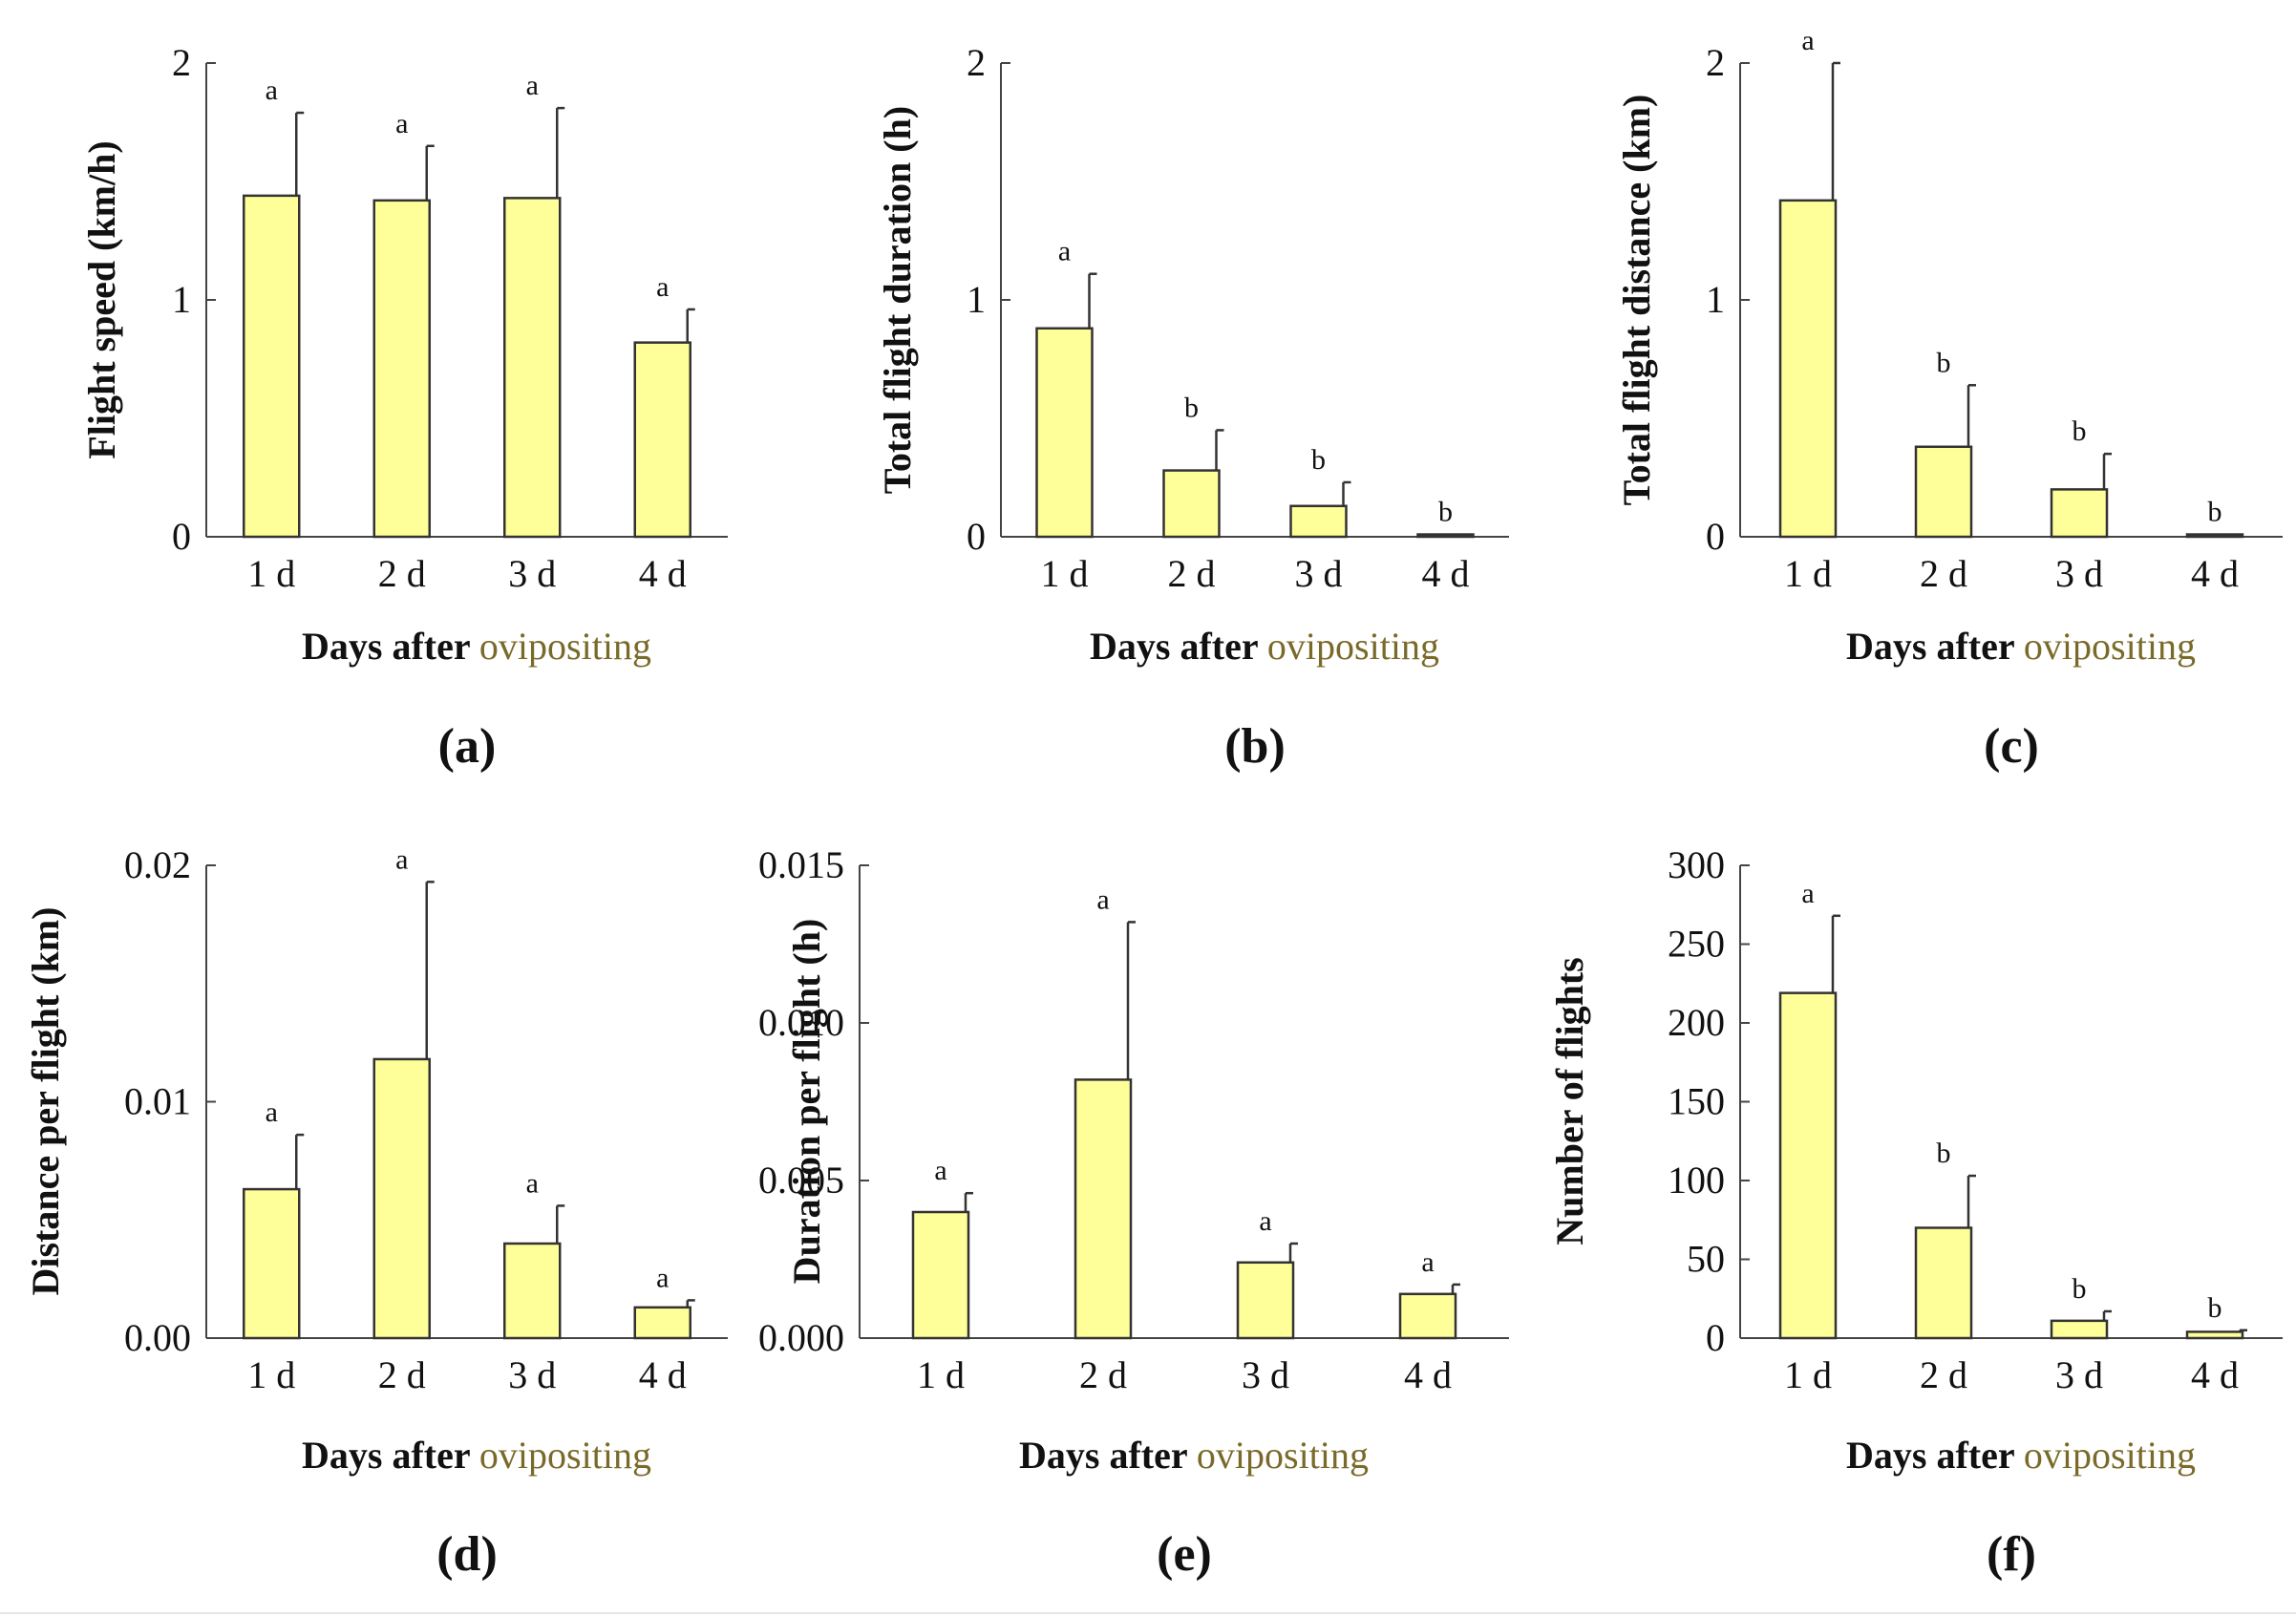  Describe the element at coordinates (2011, 746) in the screenshot. I see `panel-label: (c)` at that location.